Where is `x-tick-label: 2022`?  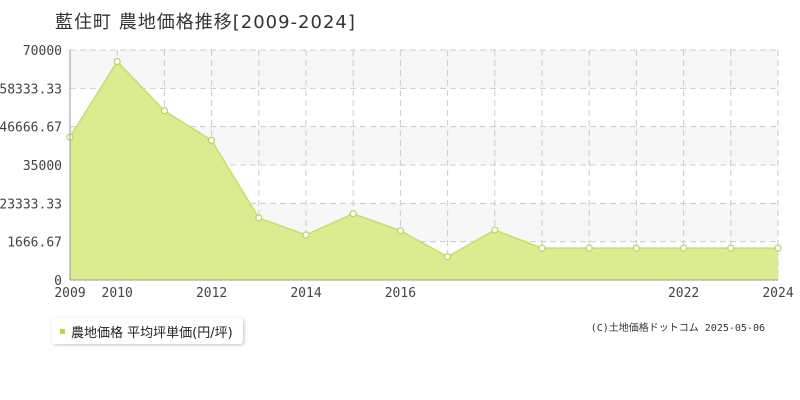 x-tick-label: 2022 is located at coordinates (683, 293).